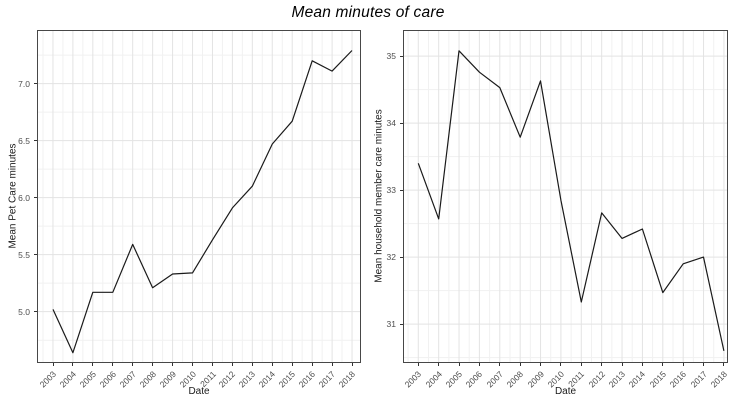 This screenshot has height=410, width=736. I want to click on y-tick-label: 5.5, so click(24, 254).